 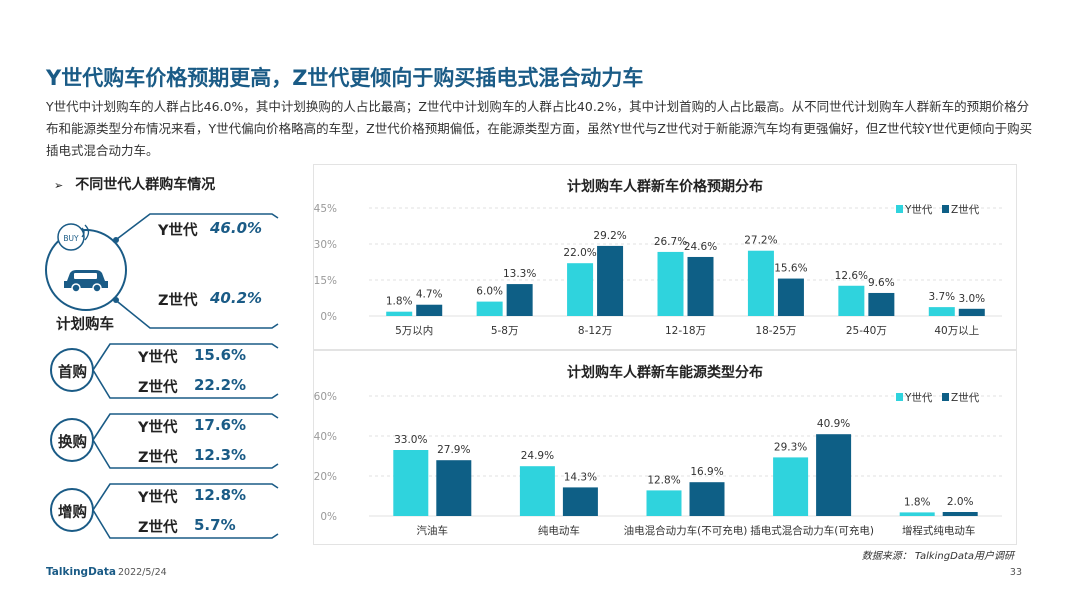 I want to click on report-date: 2022/5/24, so click(x=142, y=572).